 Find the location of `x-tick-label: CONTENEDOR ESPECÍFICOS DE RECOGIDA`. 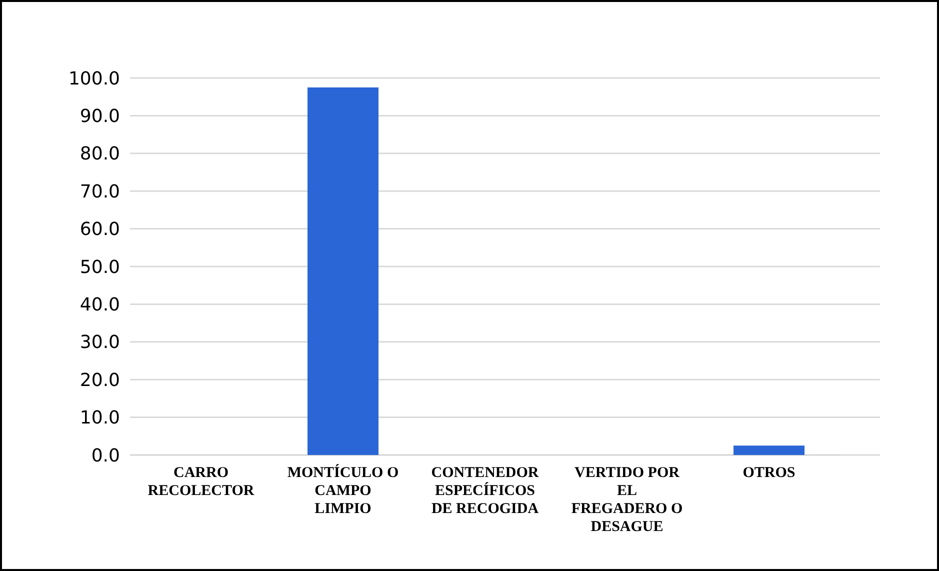

x-tick-label: CONTENEDOR ESPECÍFICOS DE RECOGIDA is located at coordinates (485, 491).